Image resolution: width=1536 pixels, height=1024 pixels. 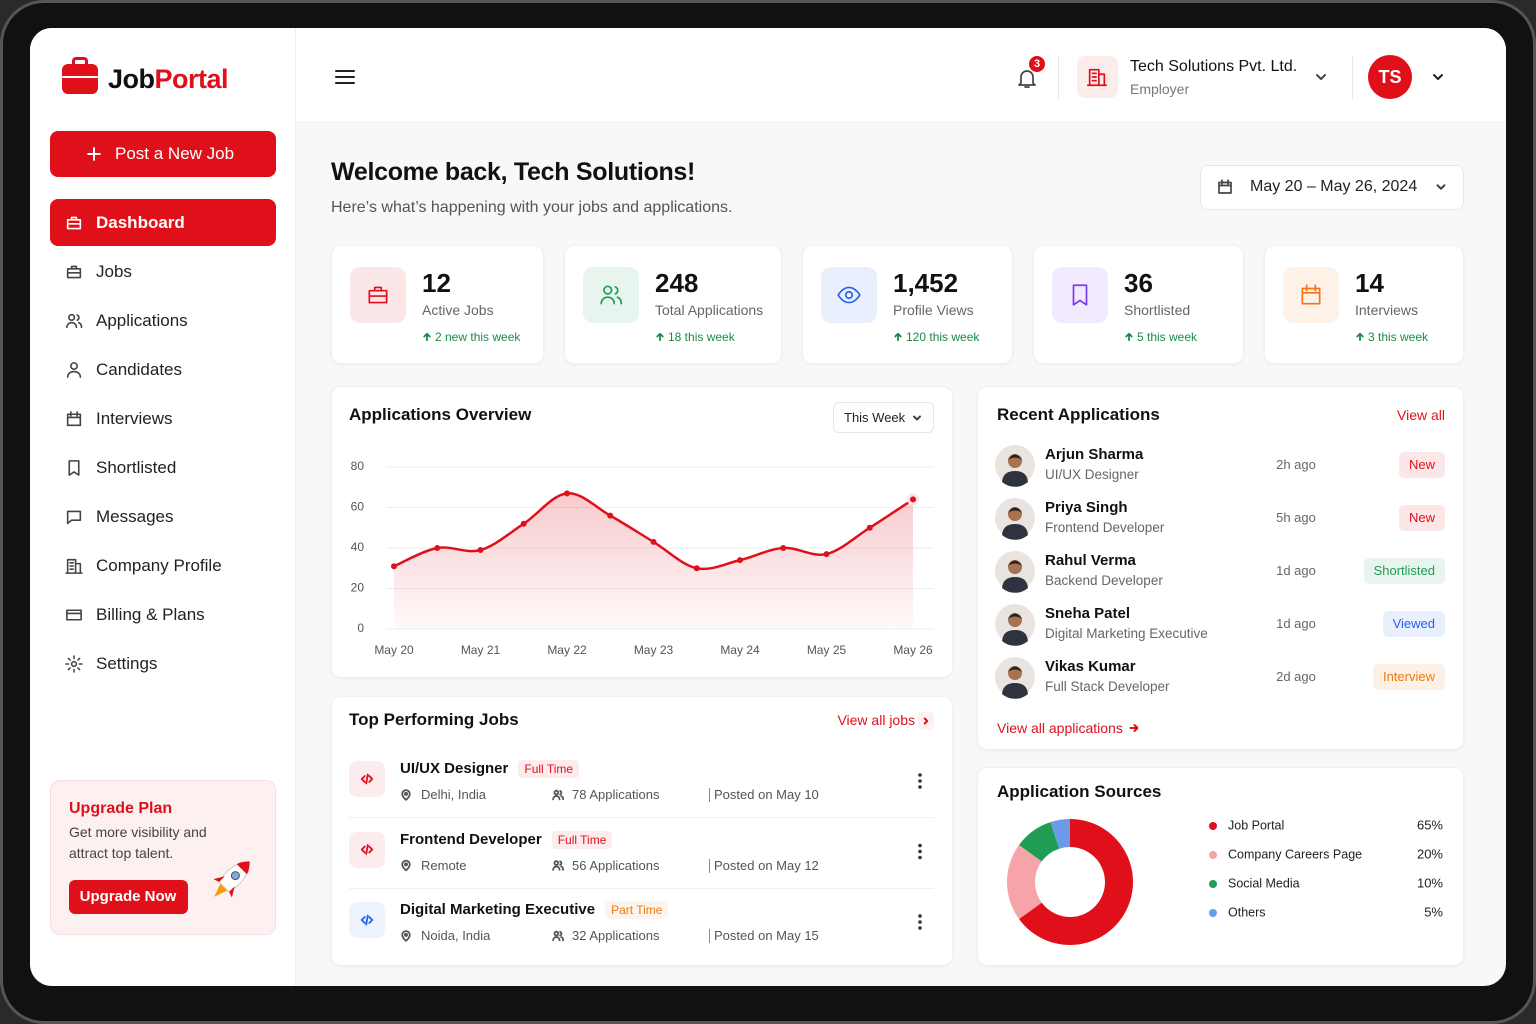 What do you see at coordinates (876, 720) in the screenshot?
I see `view-all-jobs: View all jobs` at bounding box center [876, 720].